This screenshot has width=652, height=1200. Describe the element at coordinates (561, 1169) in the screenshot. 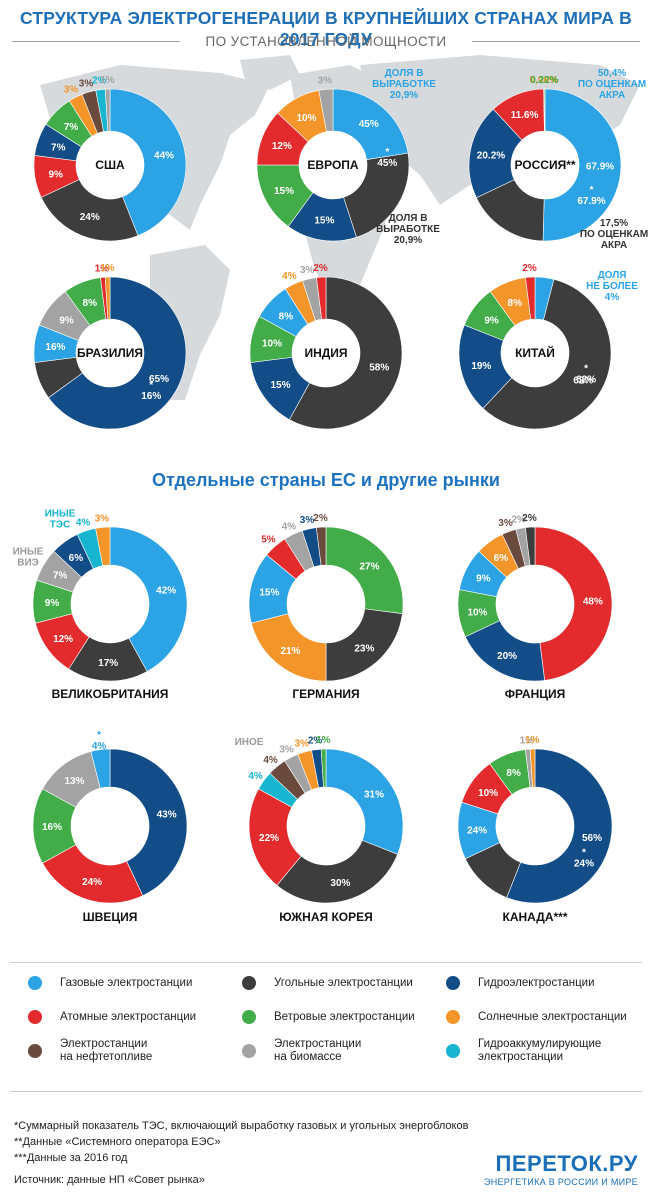

I see `brand-logo: ПЕРЕТОК.РУ ЭНЕРГЕТИКА В РОССИИ И МИРЕ` at that location.